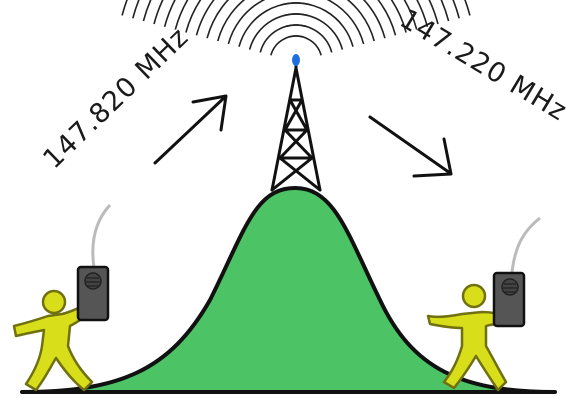 The image size is (566, 398). Describe the element at coordinates (468, 337) in the screenshot. I see `person-icon-right` at that location.